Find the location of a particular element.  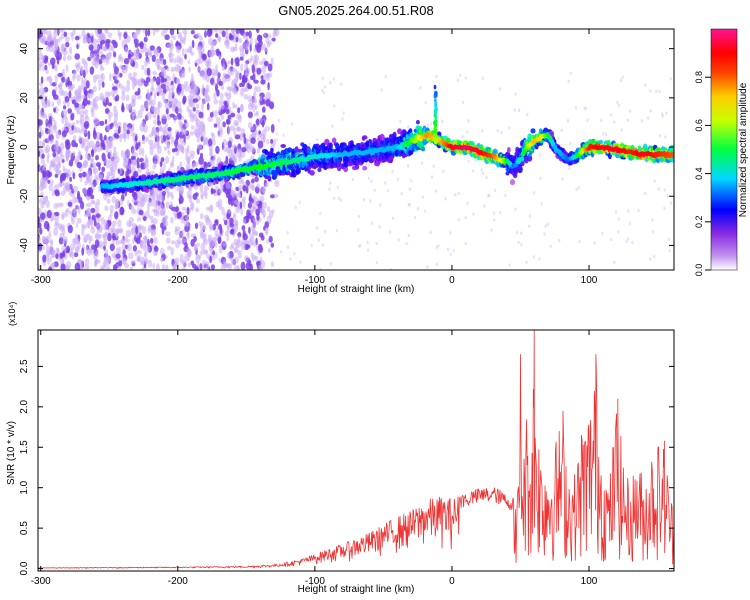

ridge-cell is located at coordinates (512, 182).